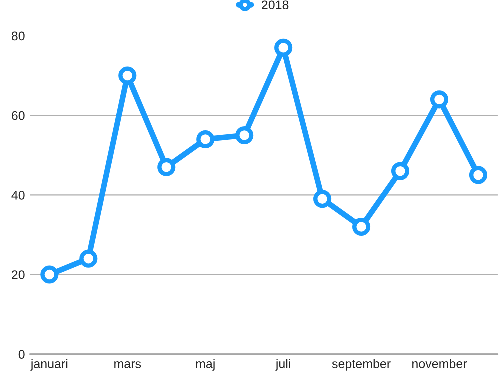 The image size is (503, 379). Describe the element at coordinates (283, 365) in the screenshot. I see `x-tick-label: juli` at that location.